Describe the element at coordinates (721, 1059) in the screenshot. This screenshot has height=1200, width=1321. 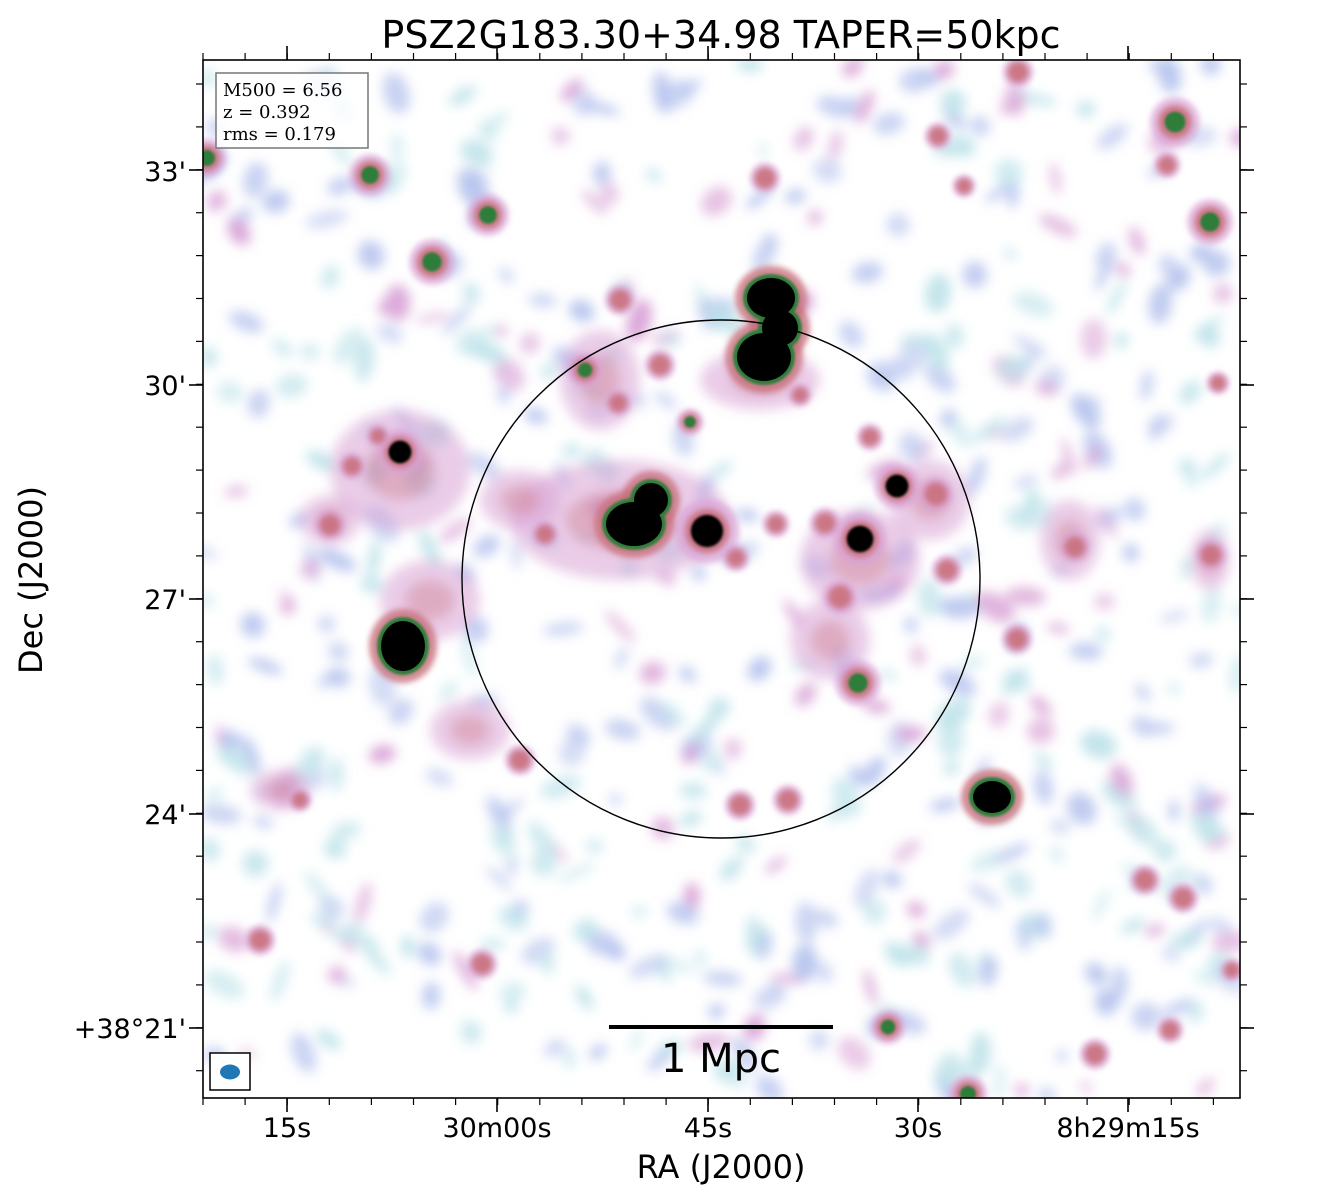
I see `scale-bar-label: 1 Mpc` at that location.